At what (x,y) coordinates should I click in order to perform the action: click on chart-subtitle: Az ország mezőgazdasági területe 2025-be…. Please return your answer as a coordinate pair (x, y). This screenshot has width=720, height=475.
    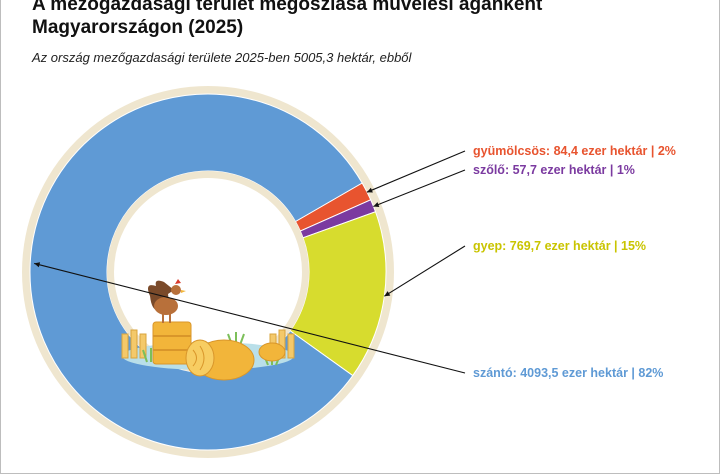
    Looking at the image, I should click on (222, 57).